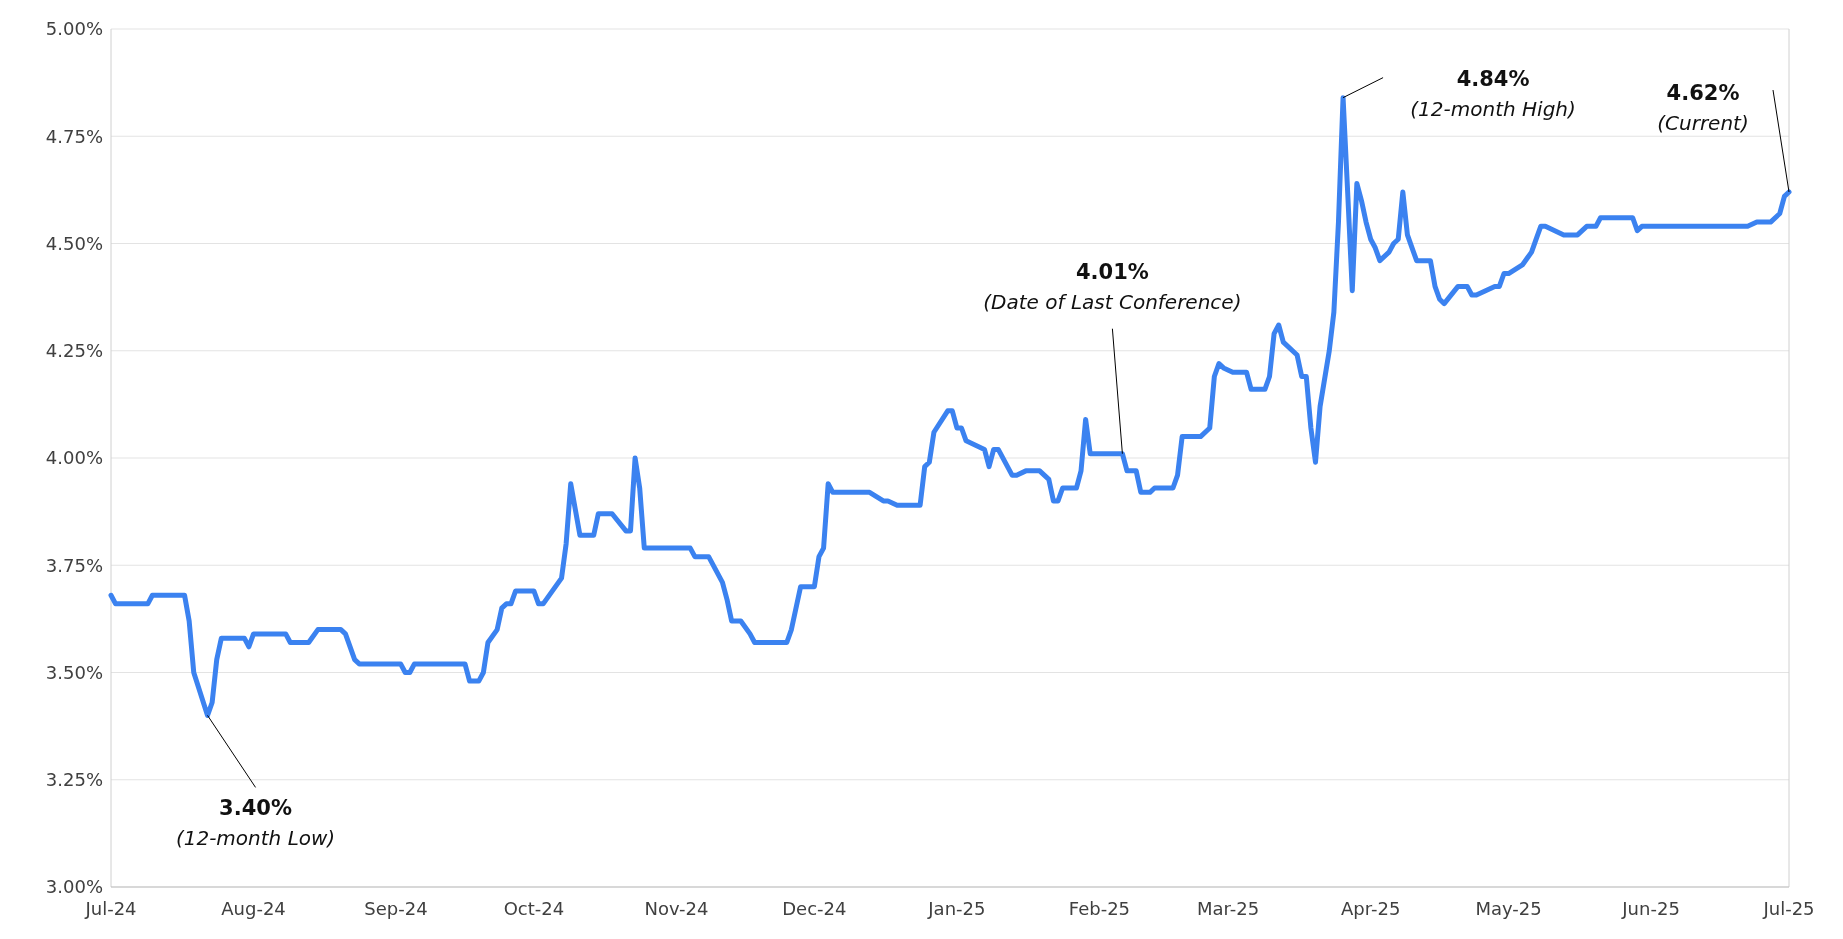 The image size is (1843, 939). What do you see at coordinates (396, 908) in the screenshot?
I see `x-tick-label: Sep-24` at bounding box center [396, 908].